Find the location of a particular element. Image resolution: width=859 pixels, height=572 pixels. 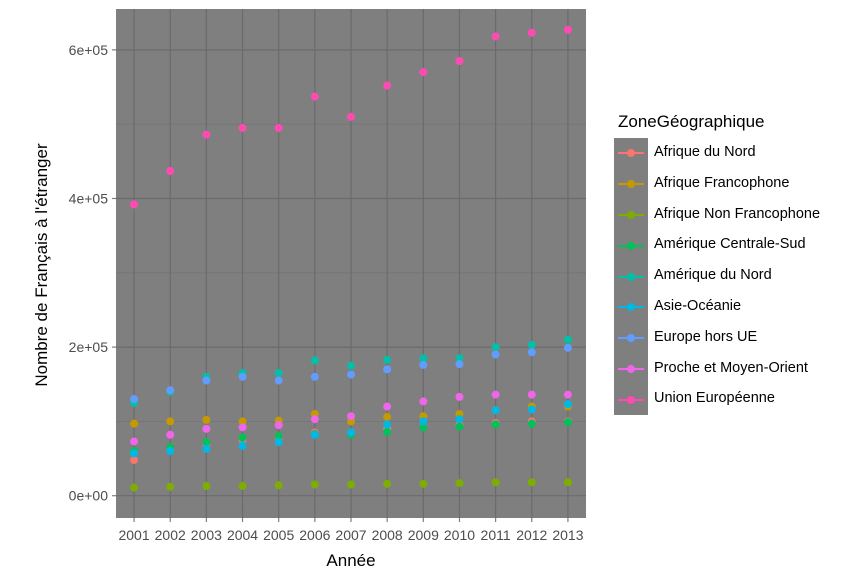

y-tick-label: 2e+05 is located at coordinates (89, 347).